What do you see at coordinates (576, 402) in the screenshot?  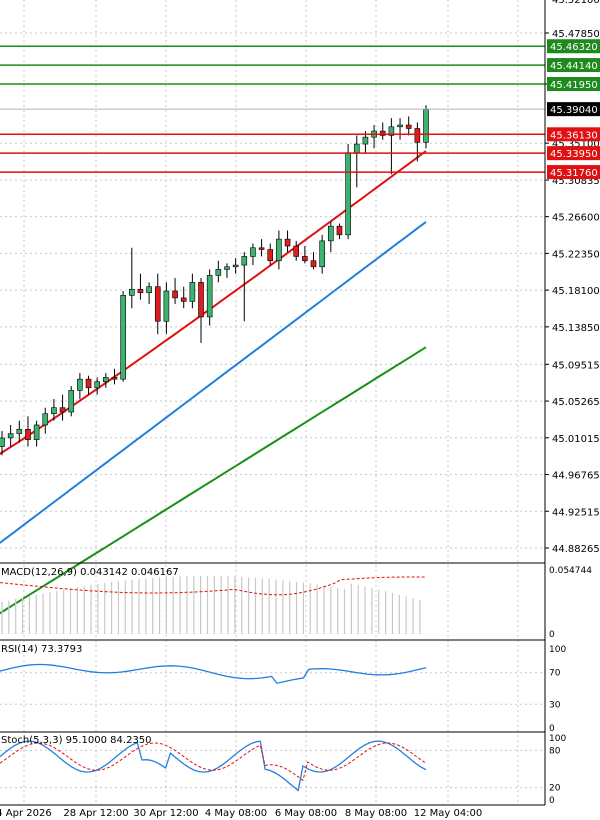 I see `price-tick-label: 45.05265` at bounding box center [576, 402].